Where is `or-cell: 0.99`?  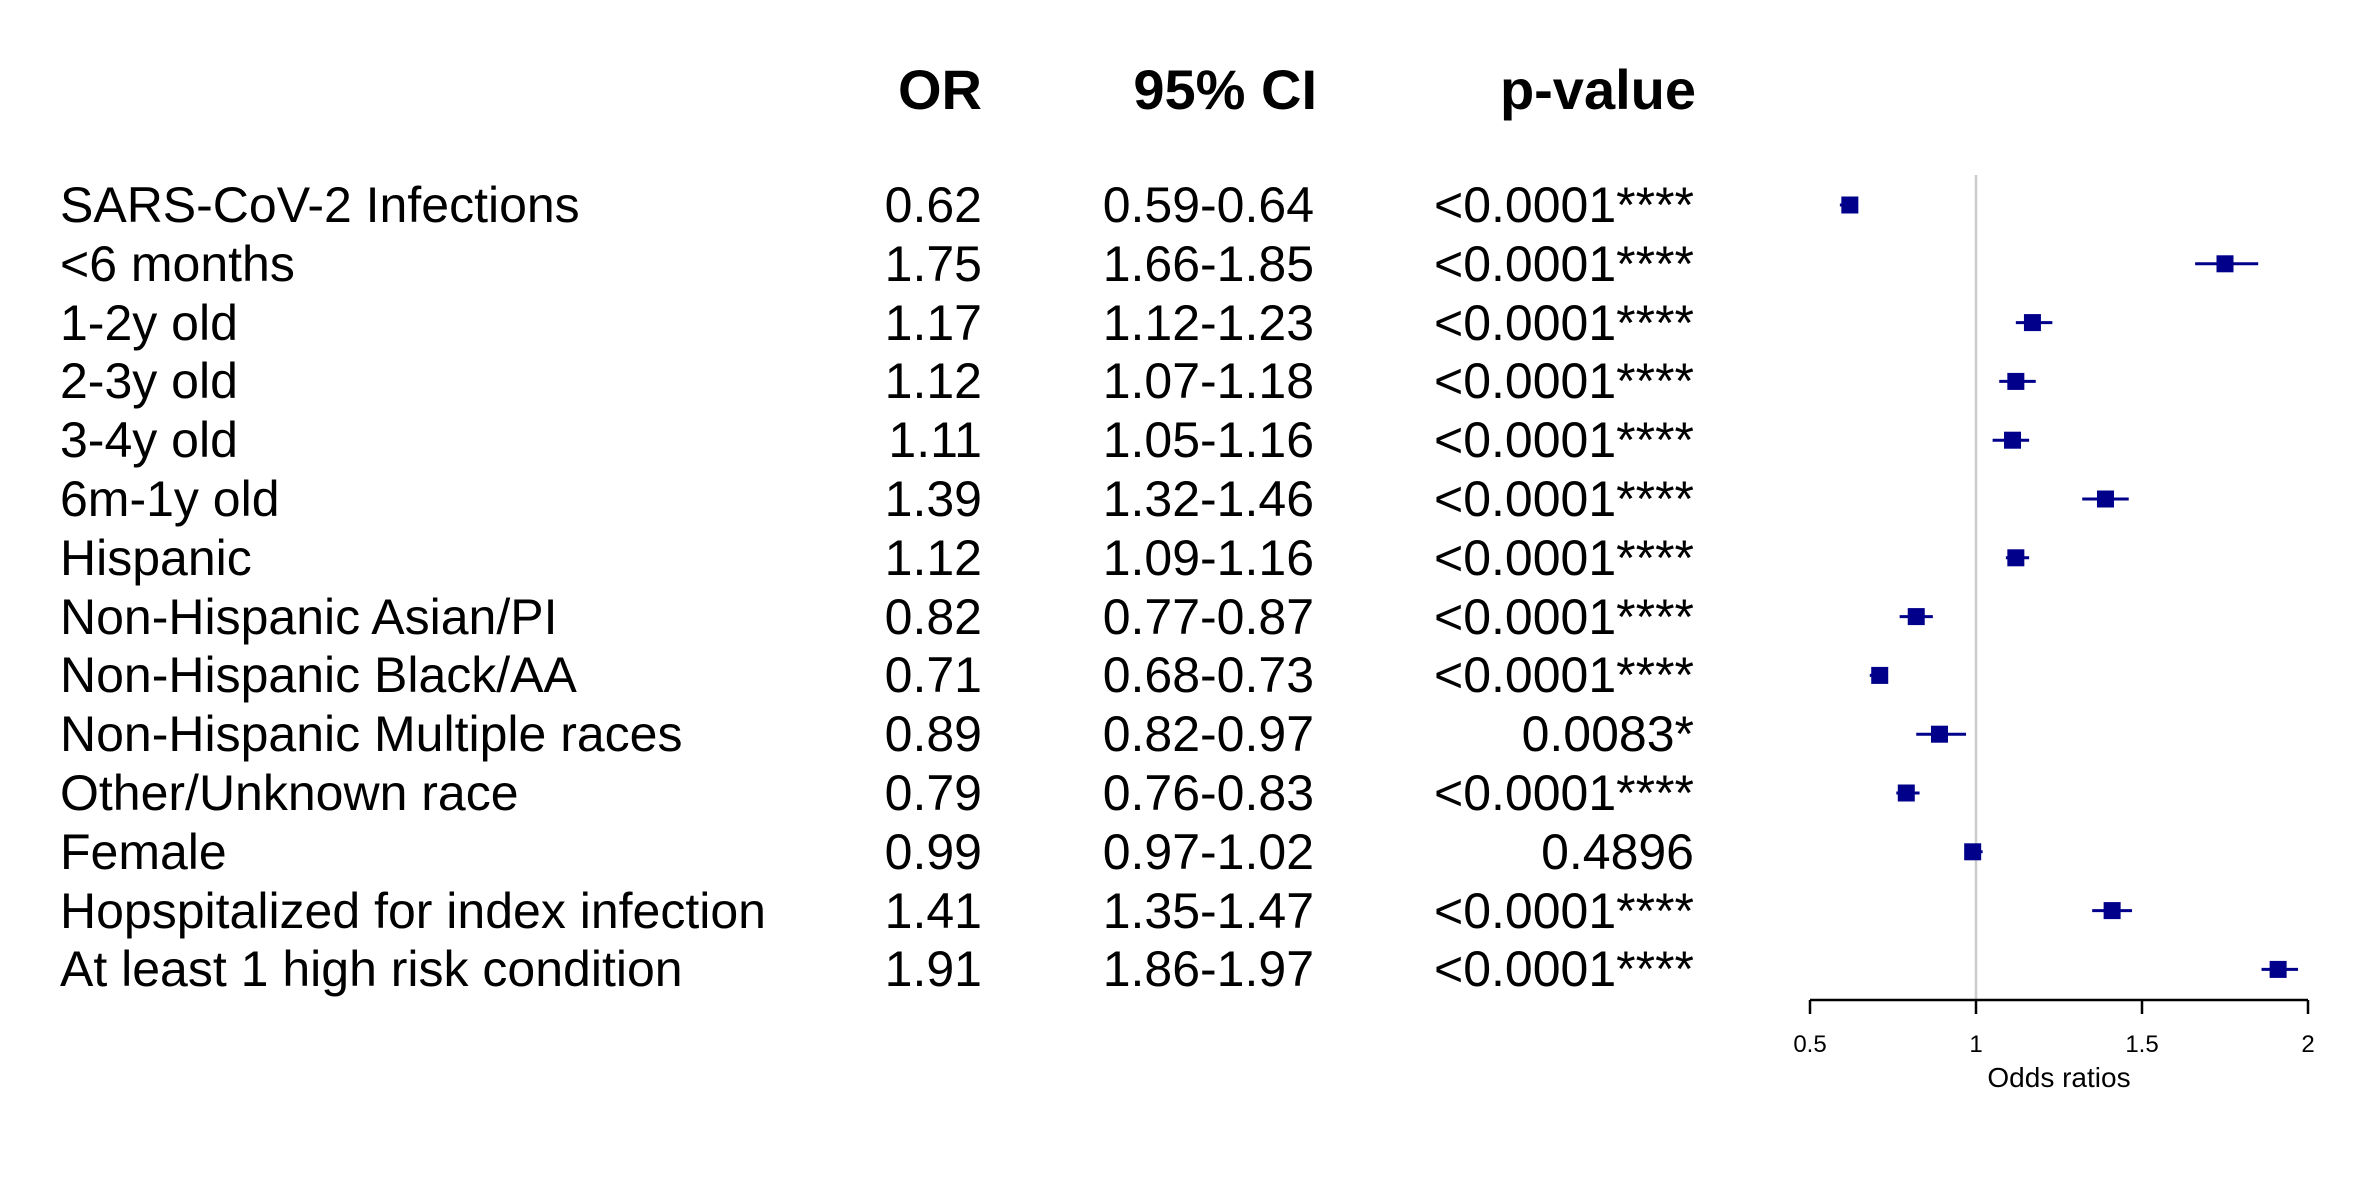 or-cell: 0.99 is located at coordinates (832, 852).